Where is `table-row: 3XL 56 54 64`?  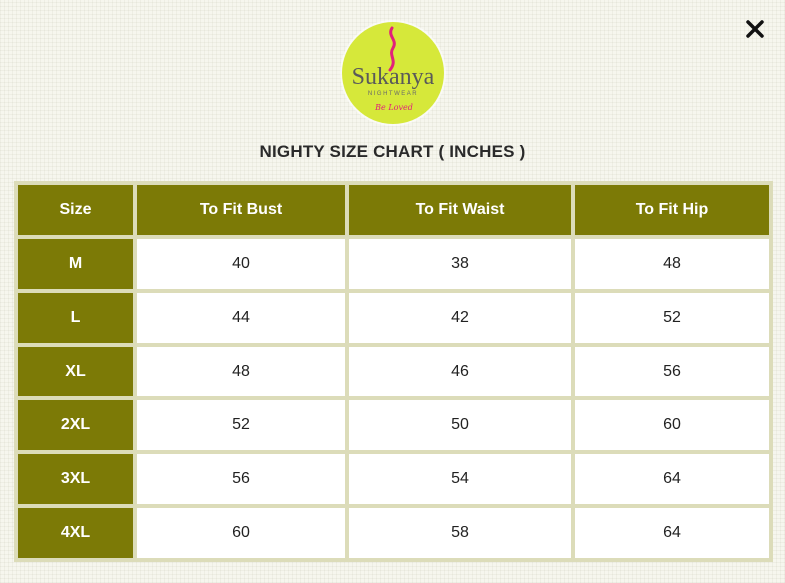 table-row: 3XL 56 54 64 is located at coordinates (393, 479).